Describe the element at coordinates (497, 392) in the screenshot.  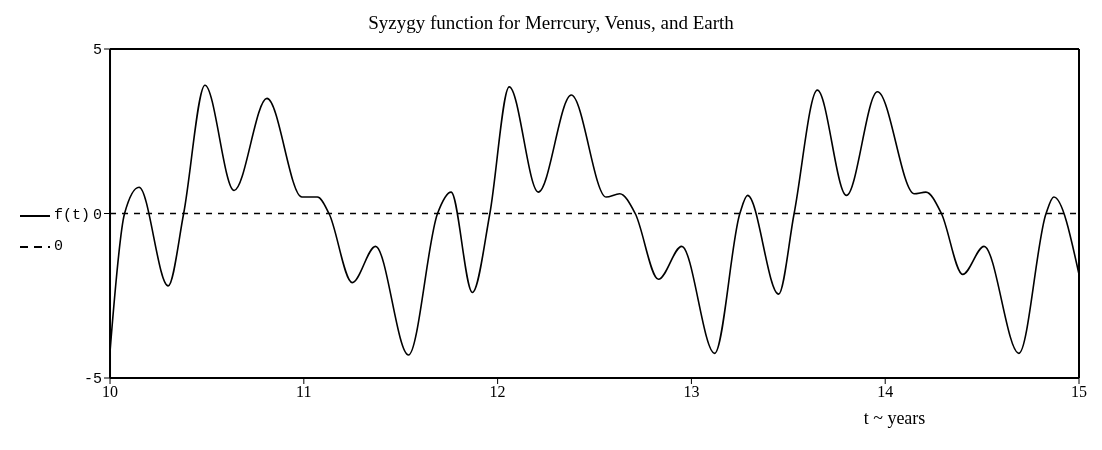
I see `x-tick-label: 12` at that location.